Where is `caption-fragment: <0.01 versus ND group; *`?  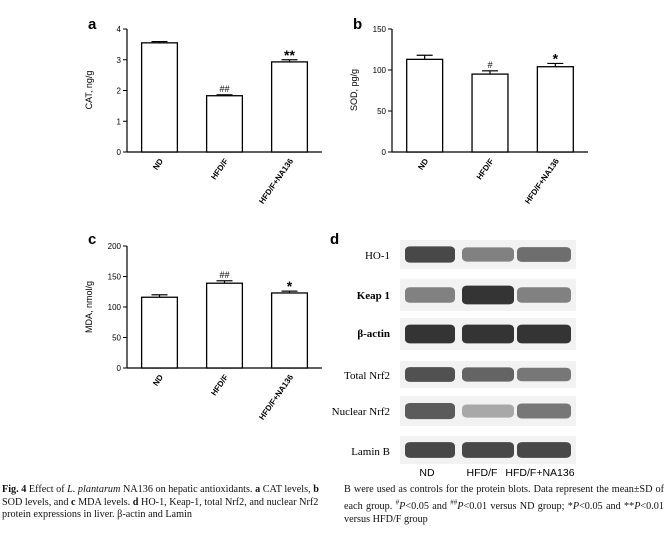 caption-fragment: <0.01 versus ND group; * is located at coordinates (518, 506).